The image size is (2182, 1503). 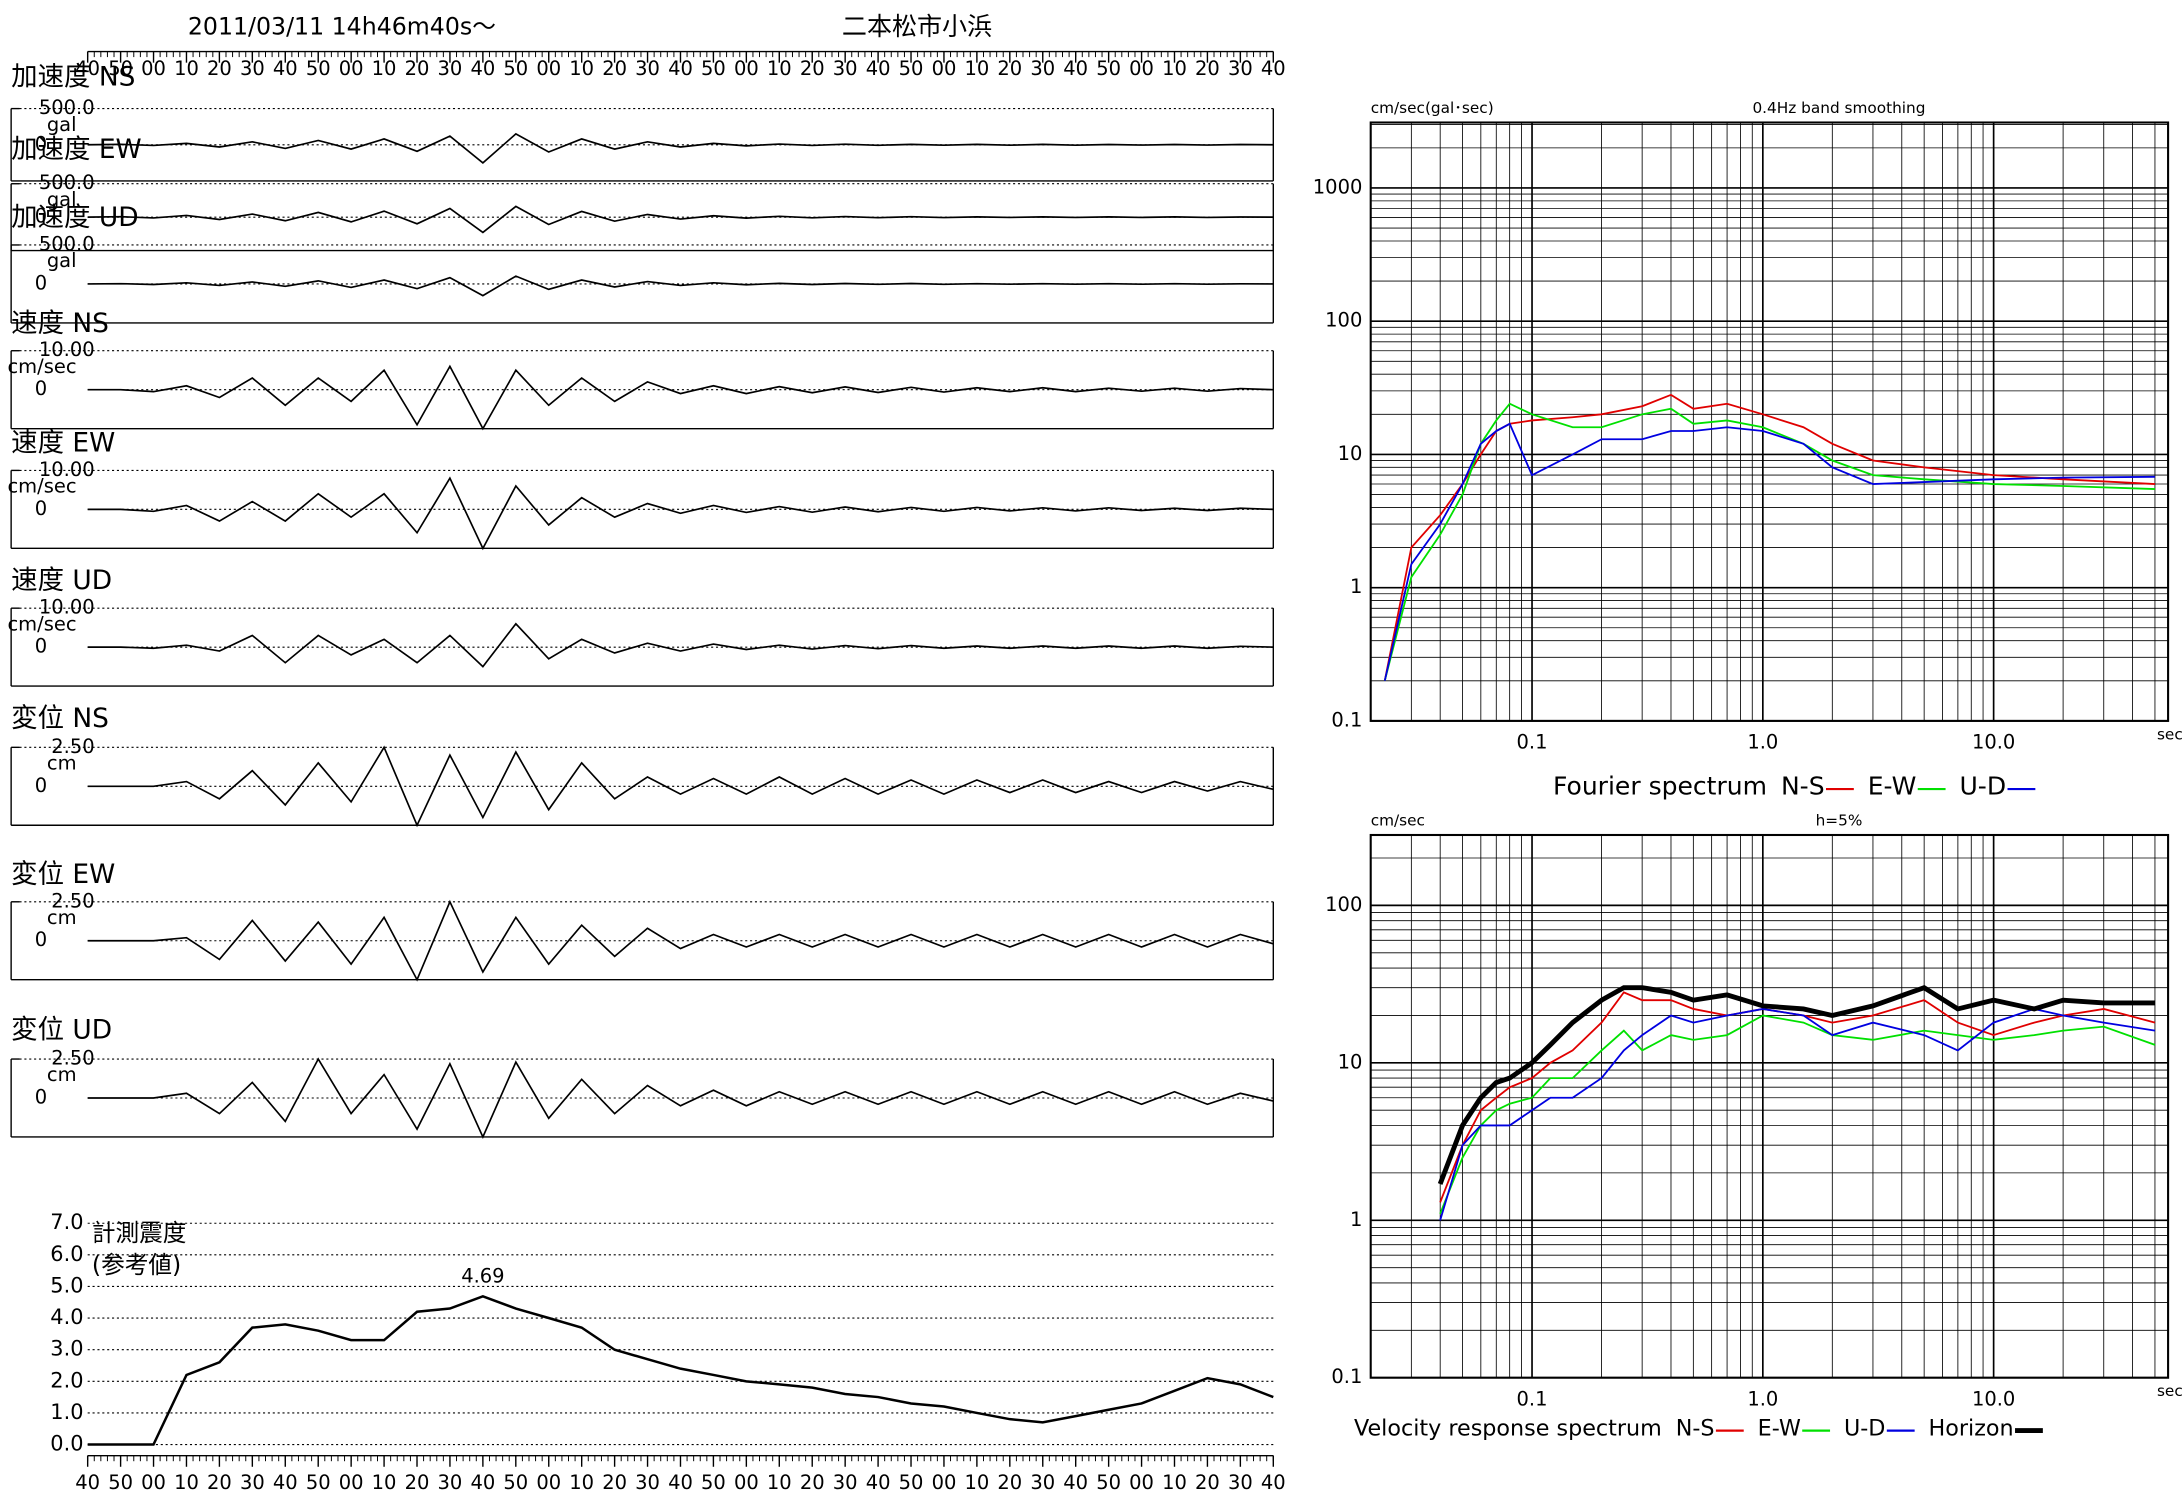 What do you see at coordinates (66, 1285) in the screenshot?
I see `y-tick-label: 5.0` at bounding box center [66, 1285].